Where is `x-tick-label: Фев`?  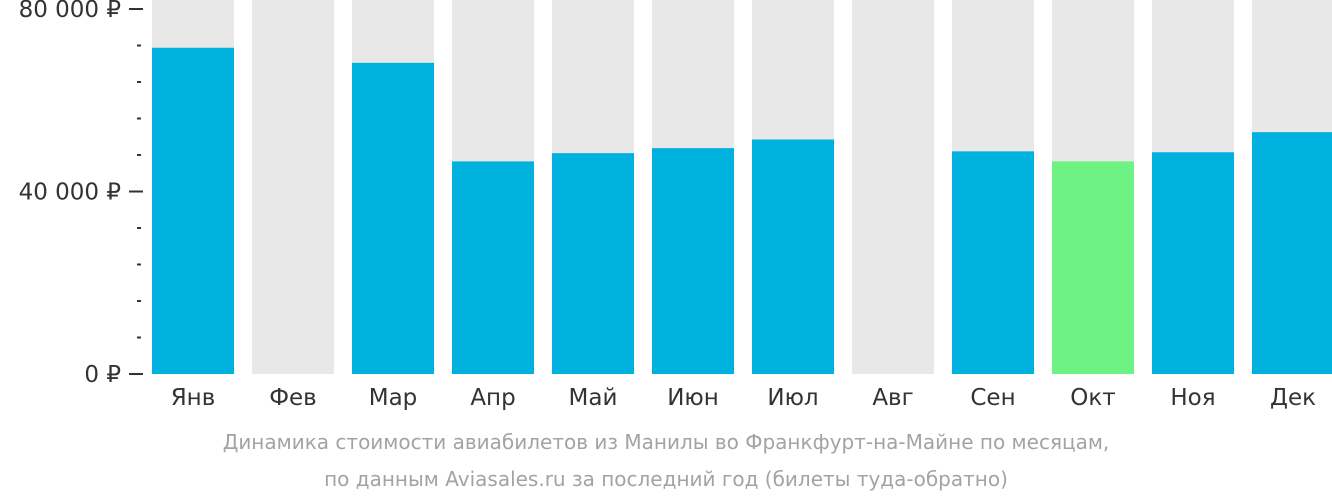 x-tick-label: Фев is located at coordinates (293, 398).